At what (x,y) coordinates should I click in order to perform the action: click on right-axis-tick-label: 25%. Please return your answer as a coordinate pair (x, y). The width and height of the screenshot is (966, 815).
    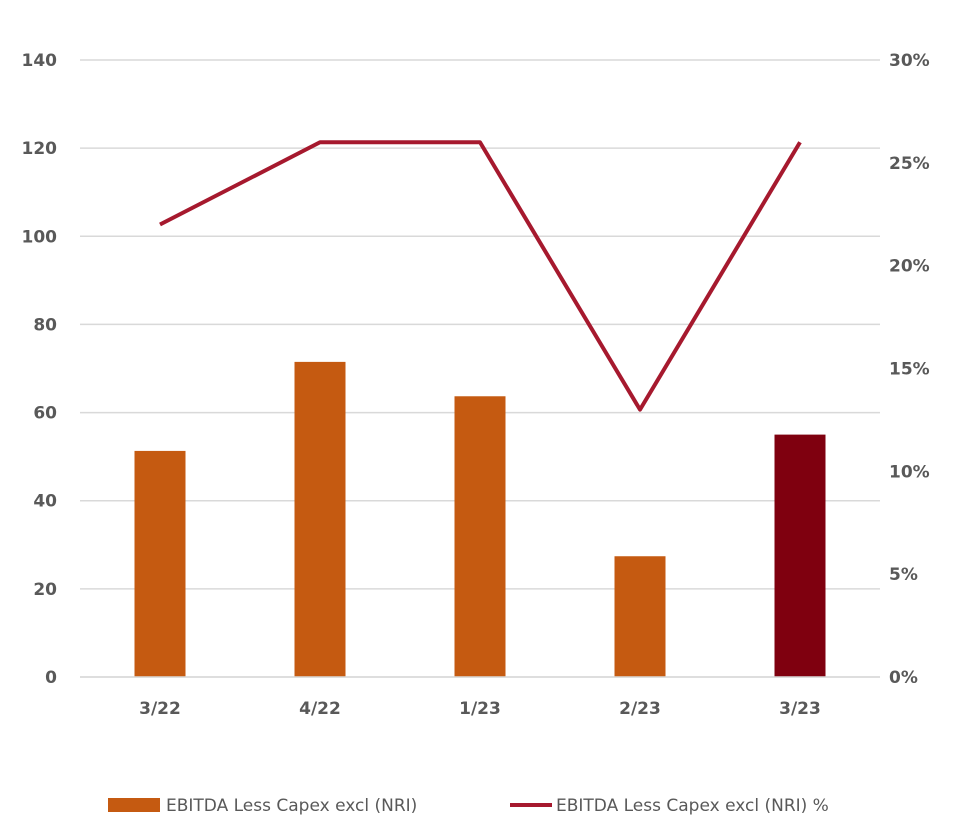
    Looking at the image, I should click on (909, 164).